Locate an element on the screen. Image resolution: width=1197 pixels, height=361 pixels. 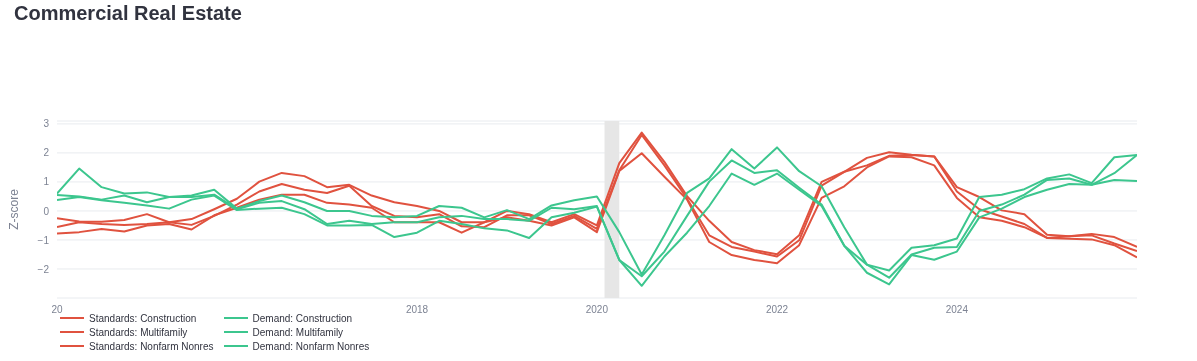
chart-title: Commercial Real Estate is located at coordinates (128, 13).